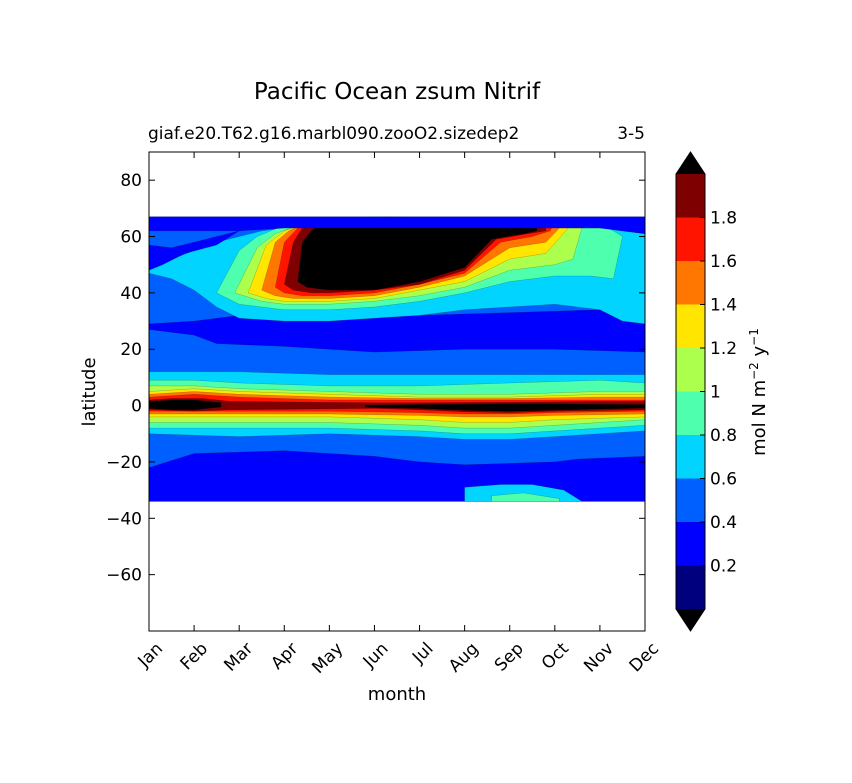 This screenshot has height=783, width=852. I want to click on colorbar-tick-label: 1, so click(715, 393).